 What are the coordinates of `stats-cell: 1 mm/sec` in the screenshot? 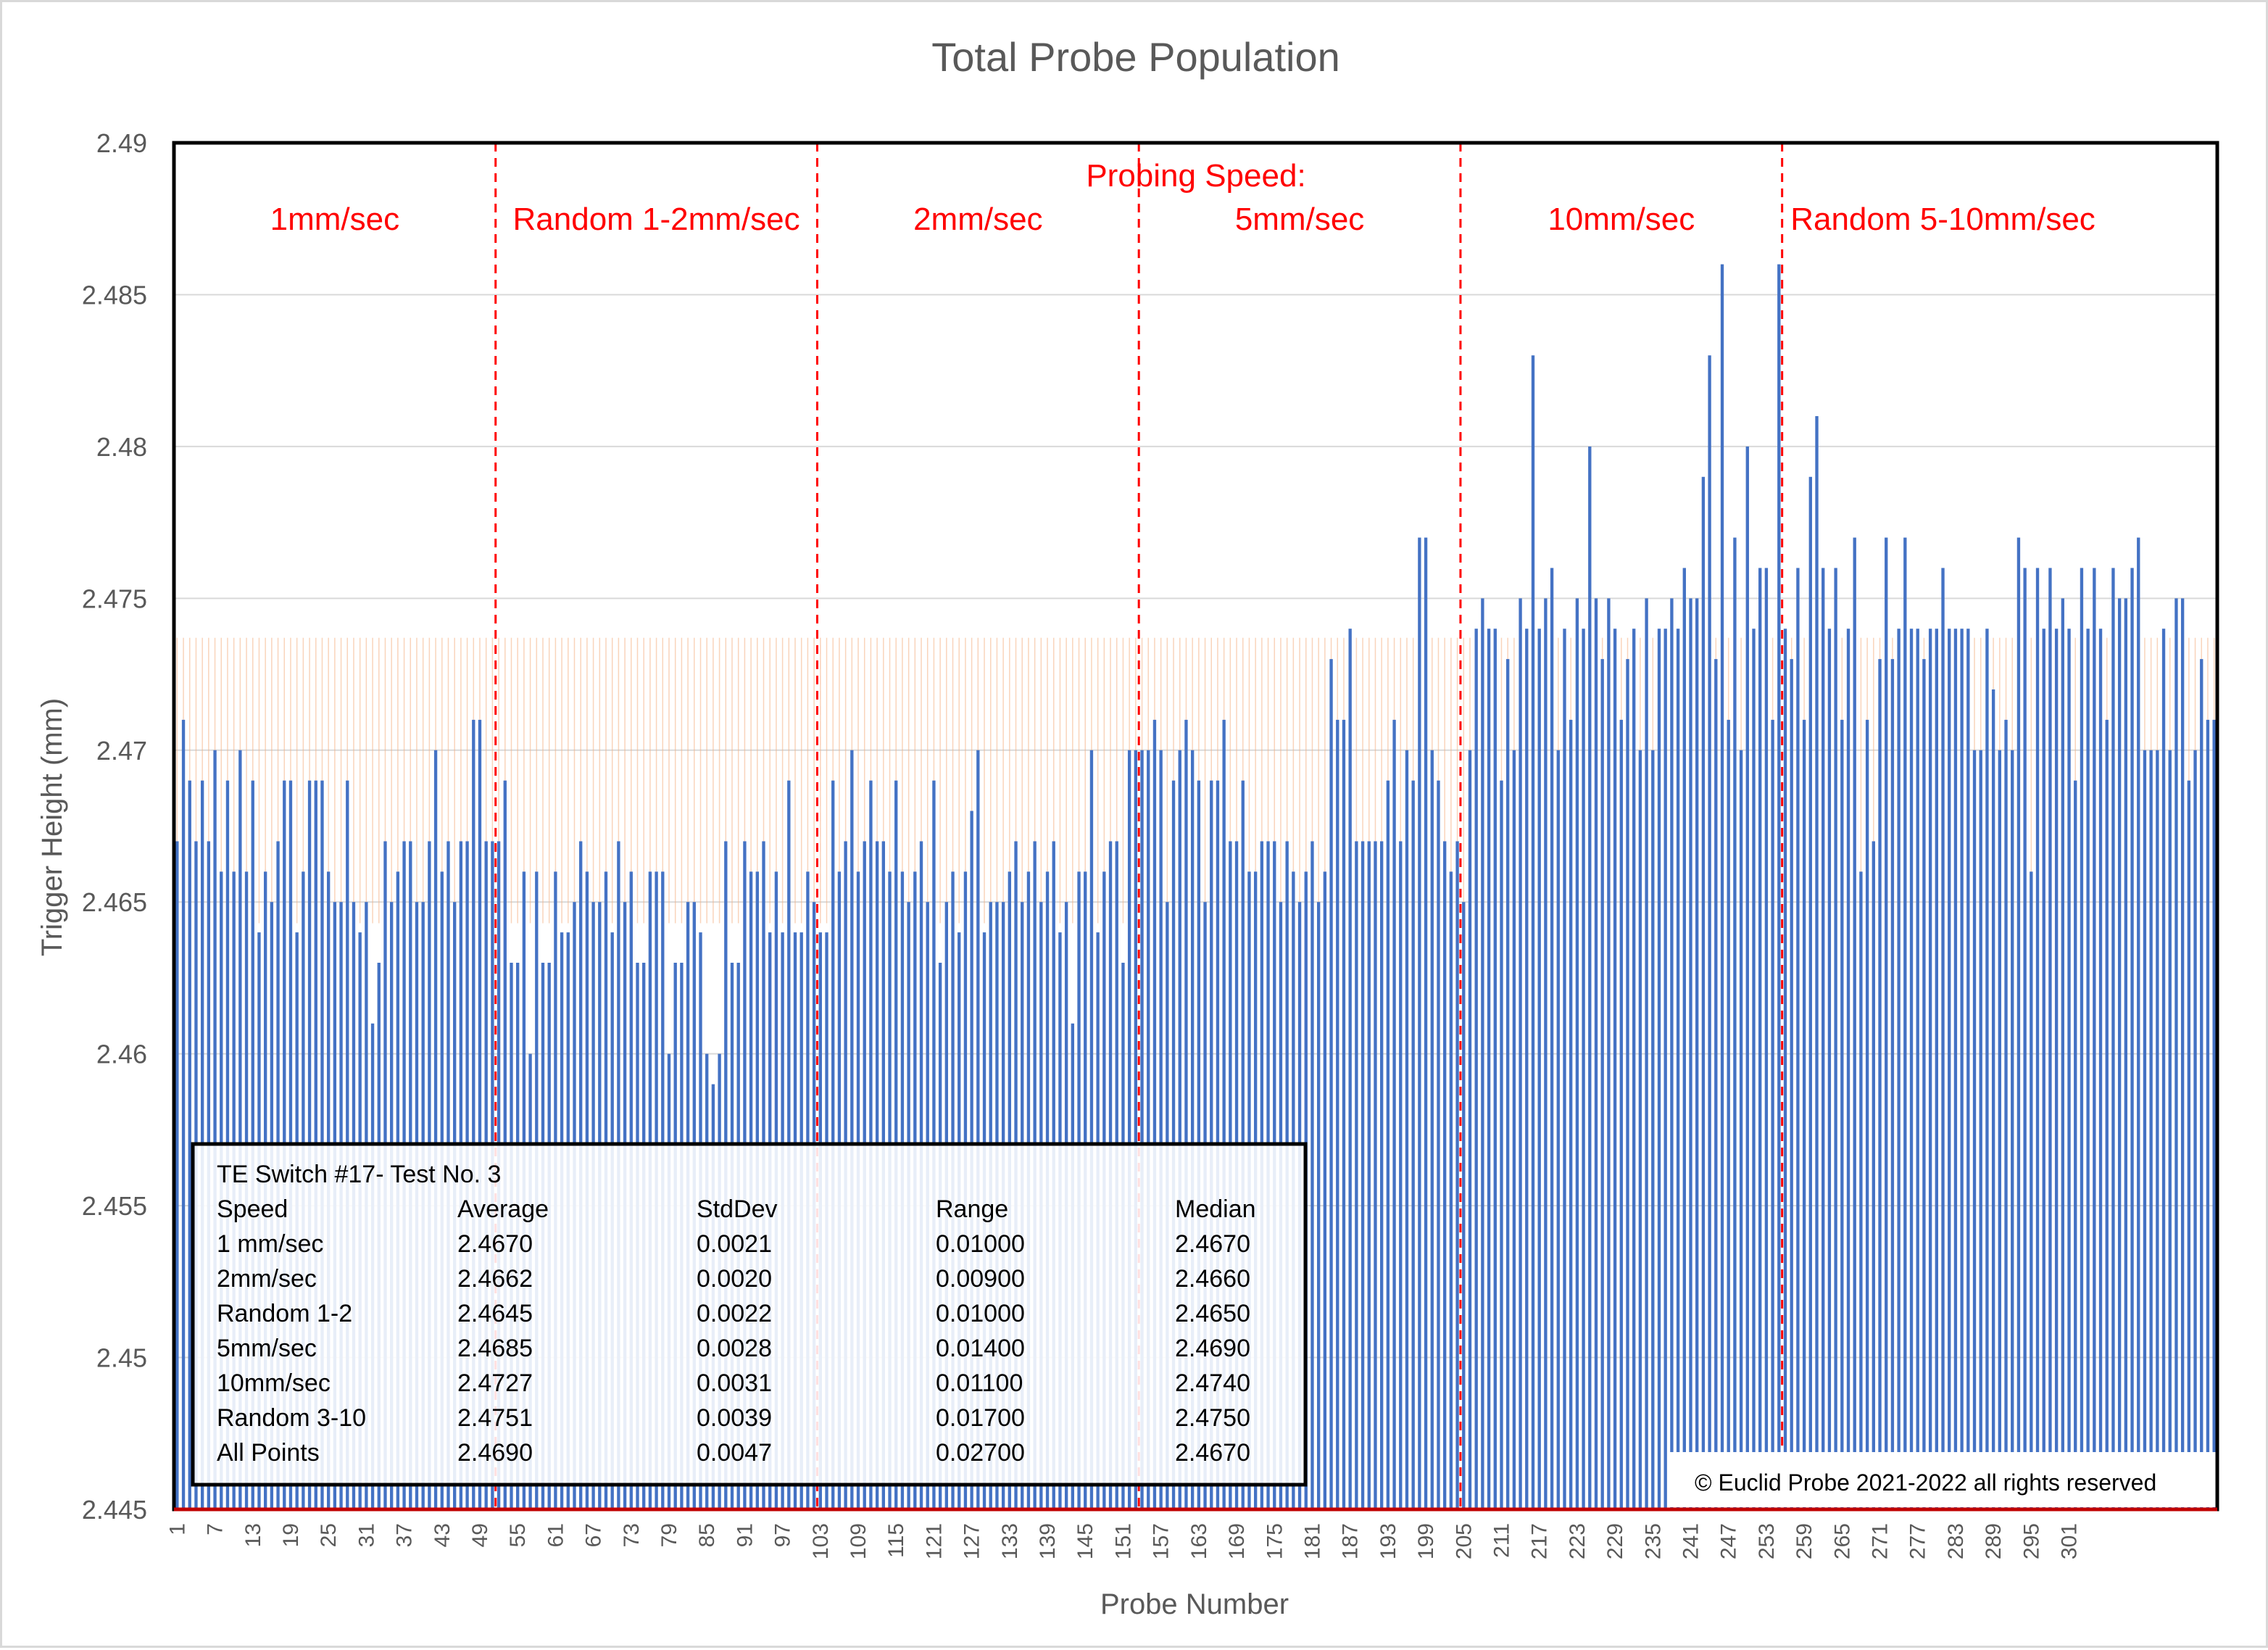 It's located at (270, 1244).